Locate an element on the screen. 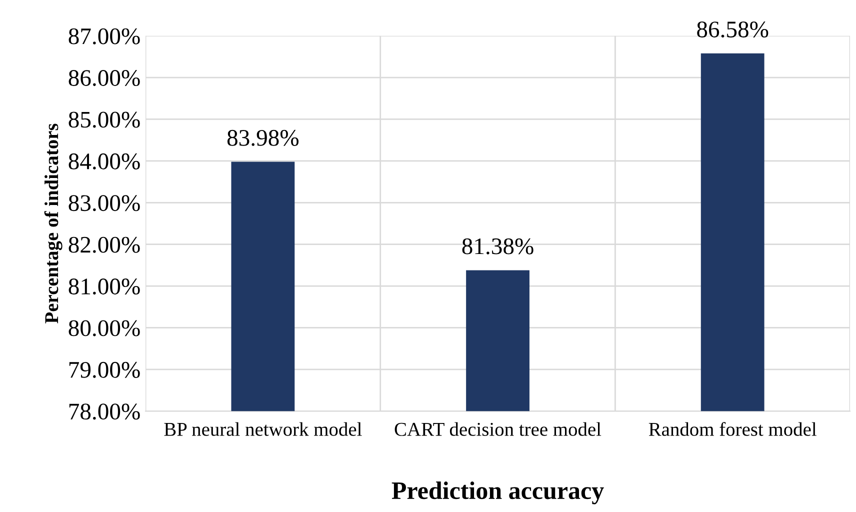 Image resolution: width=856 pixels, height=512 pixels. y-tick-label: 83.00% is located at coordinates (104, 203).